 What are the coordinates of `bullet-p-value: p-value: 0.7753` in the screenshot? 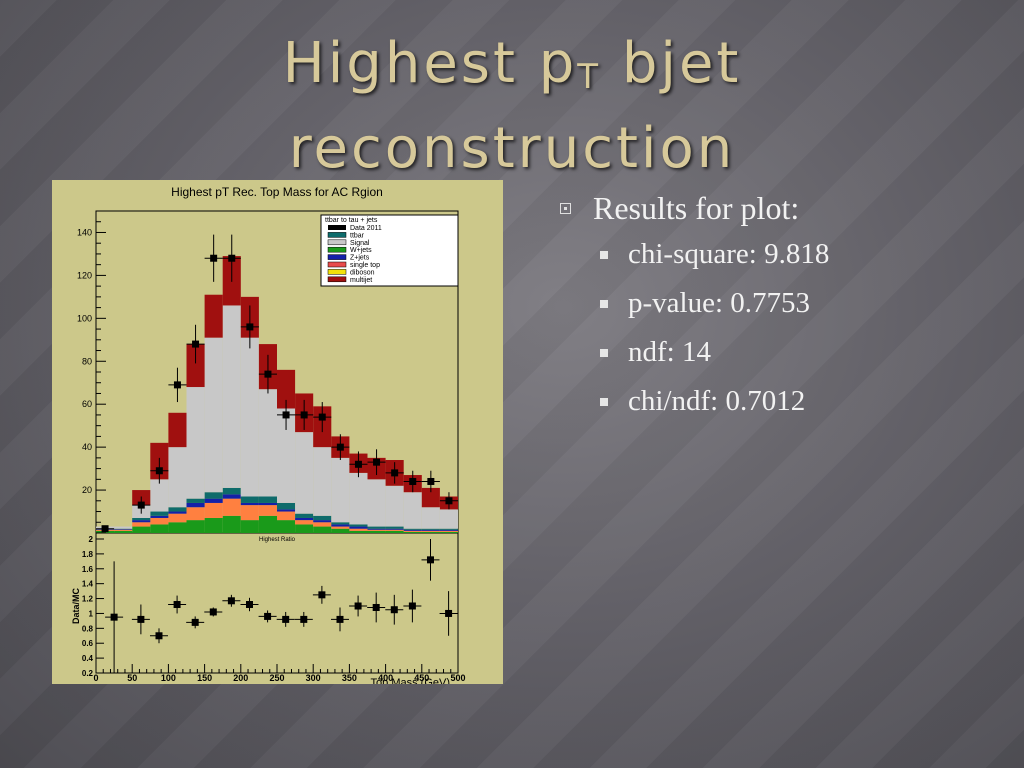 It's located at (694, 303).